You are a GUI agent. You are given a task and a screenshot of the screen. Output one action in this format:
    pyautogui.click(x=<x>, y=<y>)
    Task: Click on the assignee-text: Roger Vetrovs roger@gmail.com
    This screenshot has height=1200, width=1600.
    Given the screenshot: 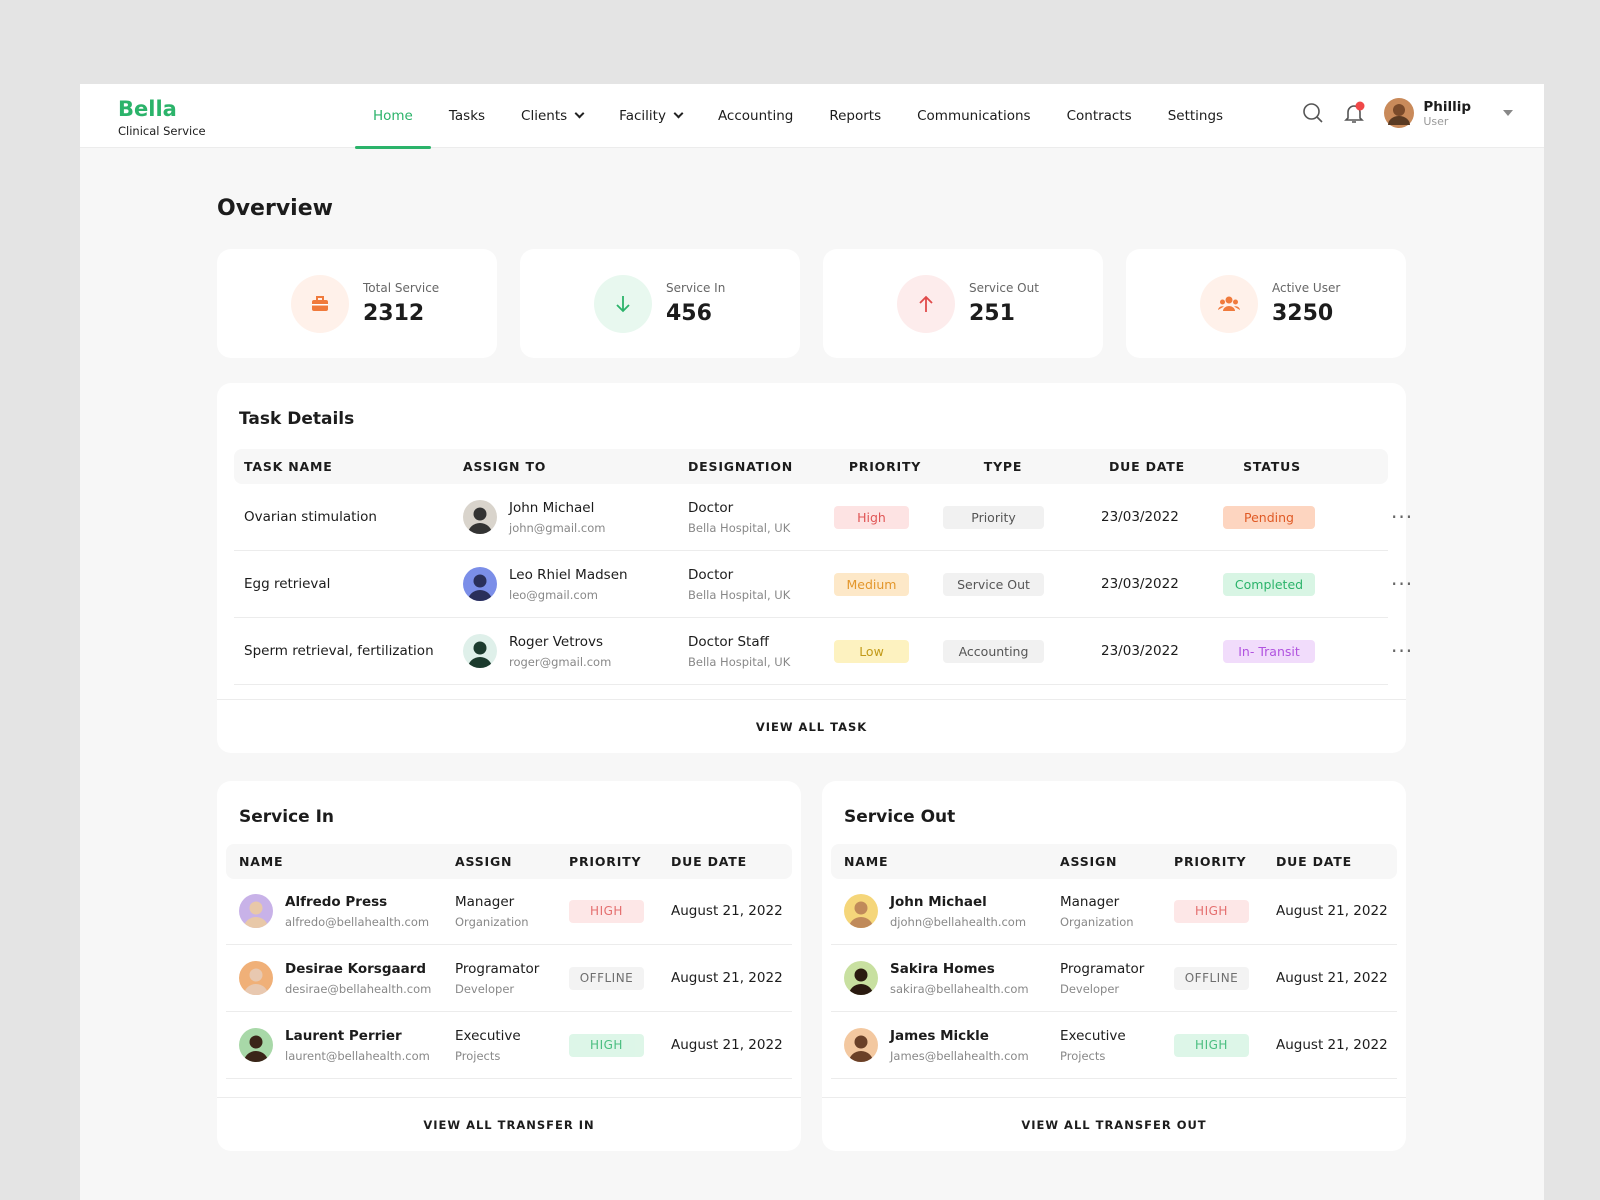 What is the action you would take?
    pyautogui.click(x=560, y=651)
    